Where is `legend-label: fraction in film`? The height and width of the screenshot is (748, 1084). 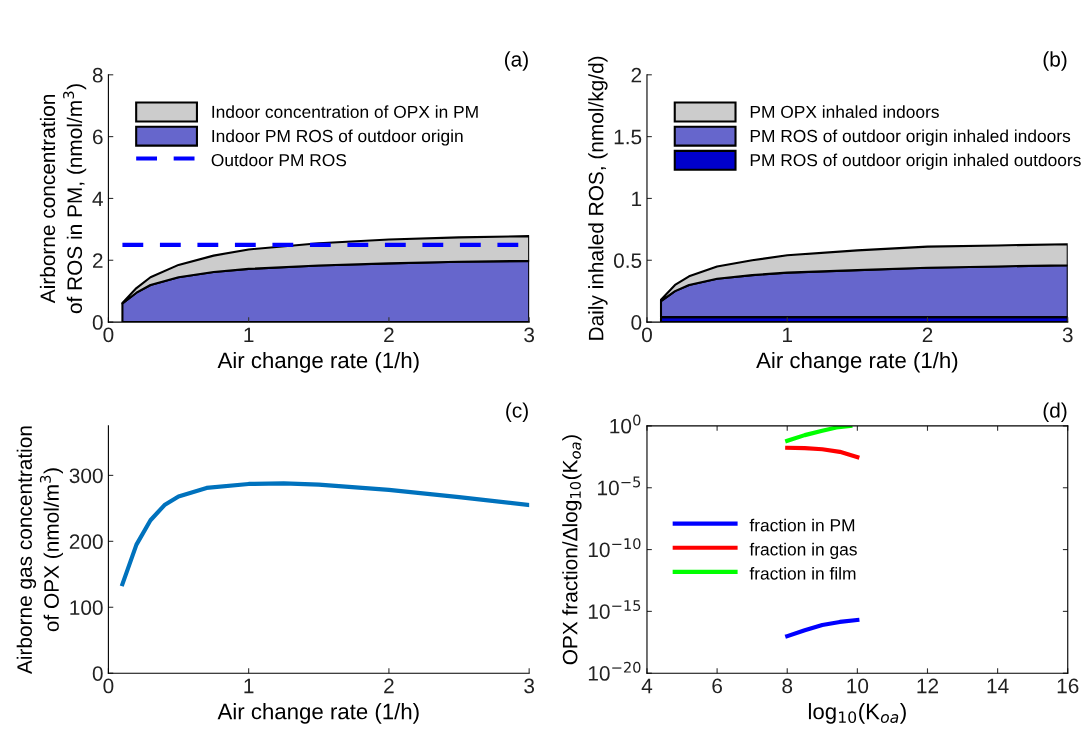 legend-label: fraction in film is located at coordinates (802, 573).